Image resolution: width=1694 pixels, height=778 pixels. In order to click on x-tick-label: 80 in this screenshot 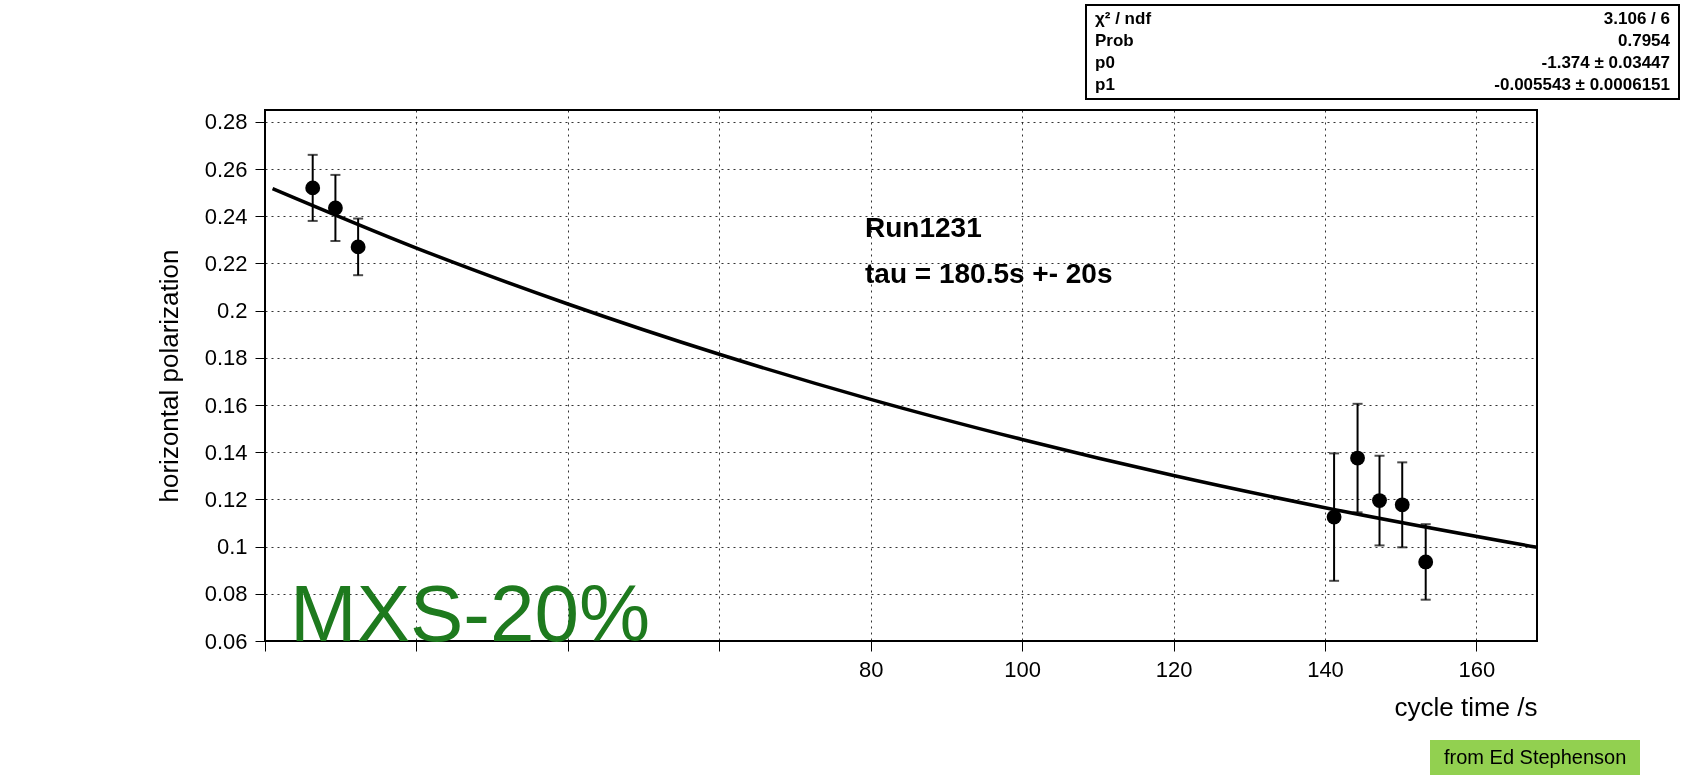, I will do `click(871, 669)`.